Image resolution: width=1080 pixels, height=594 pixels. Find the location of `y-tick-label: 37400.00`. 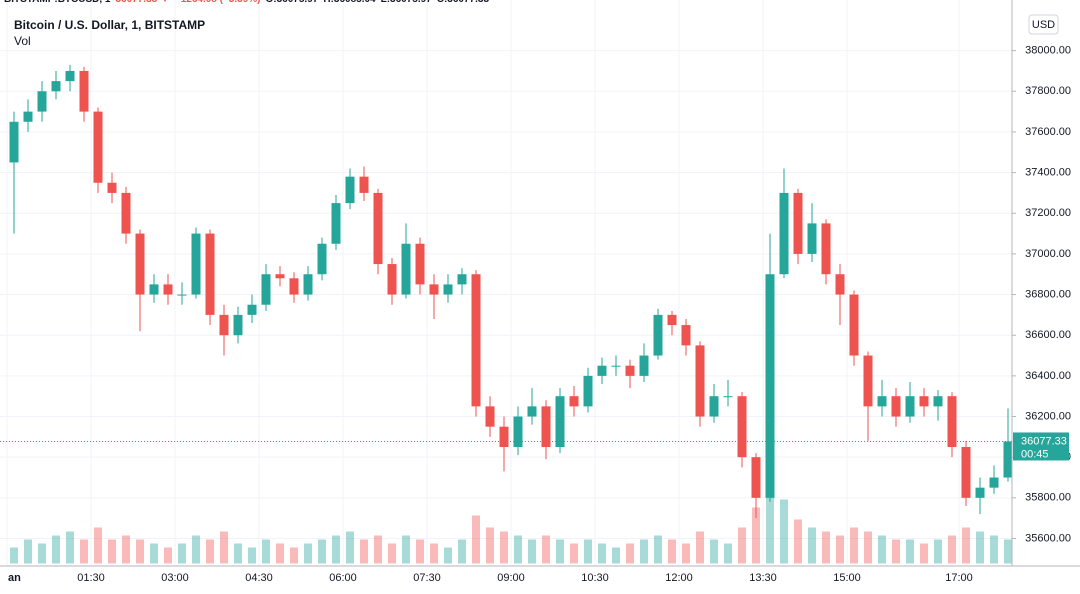

y-tick-label: 37400.00 is located at coordinates (1048, 172).